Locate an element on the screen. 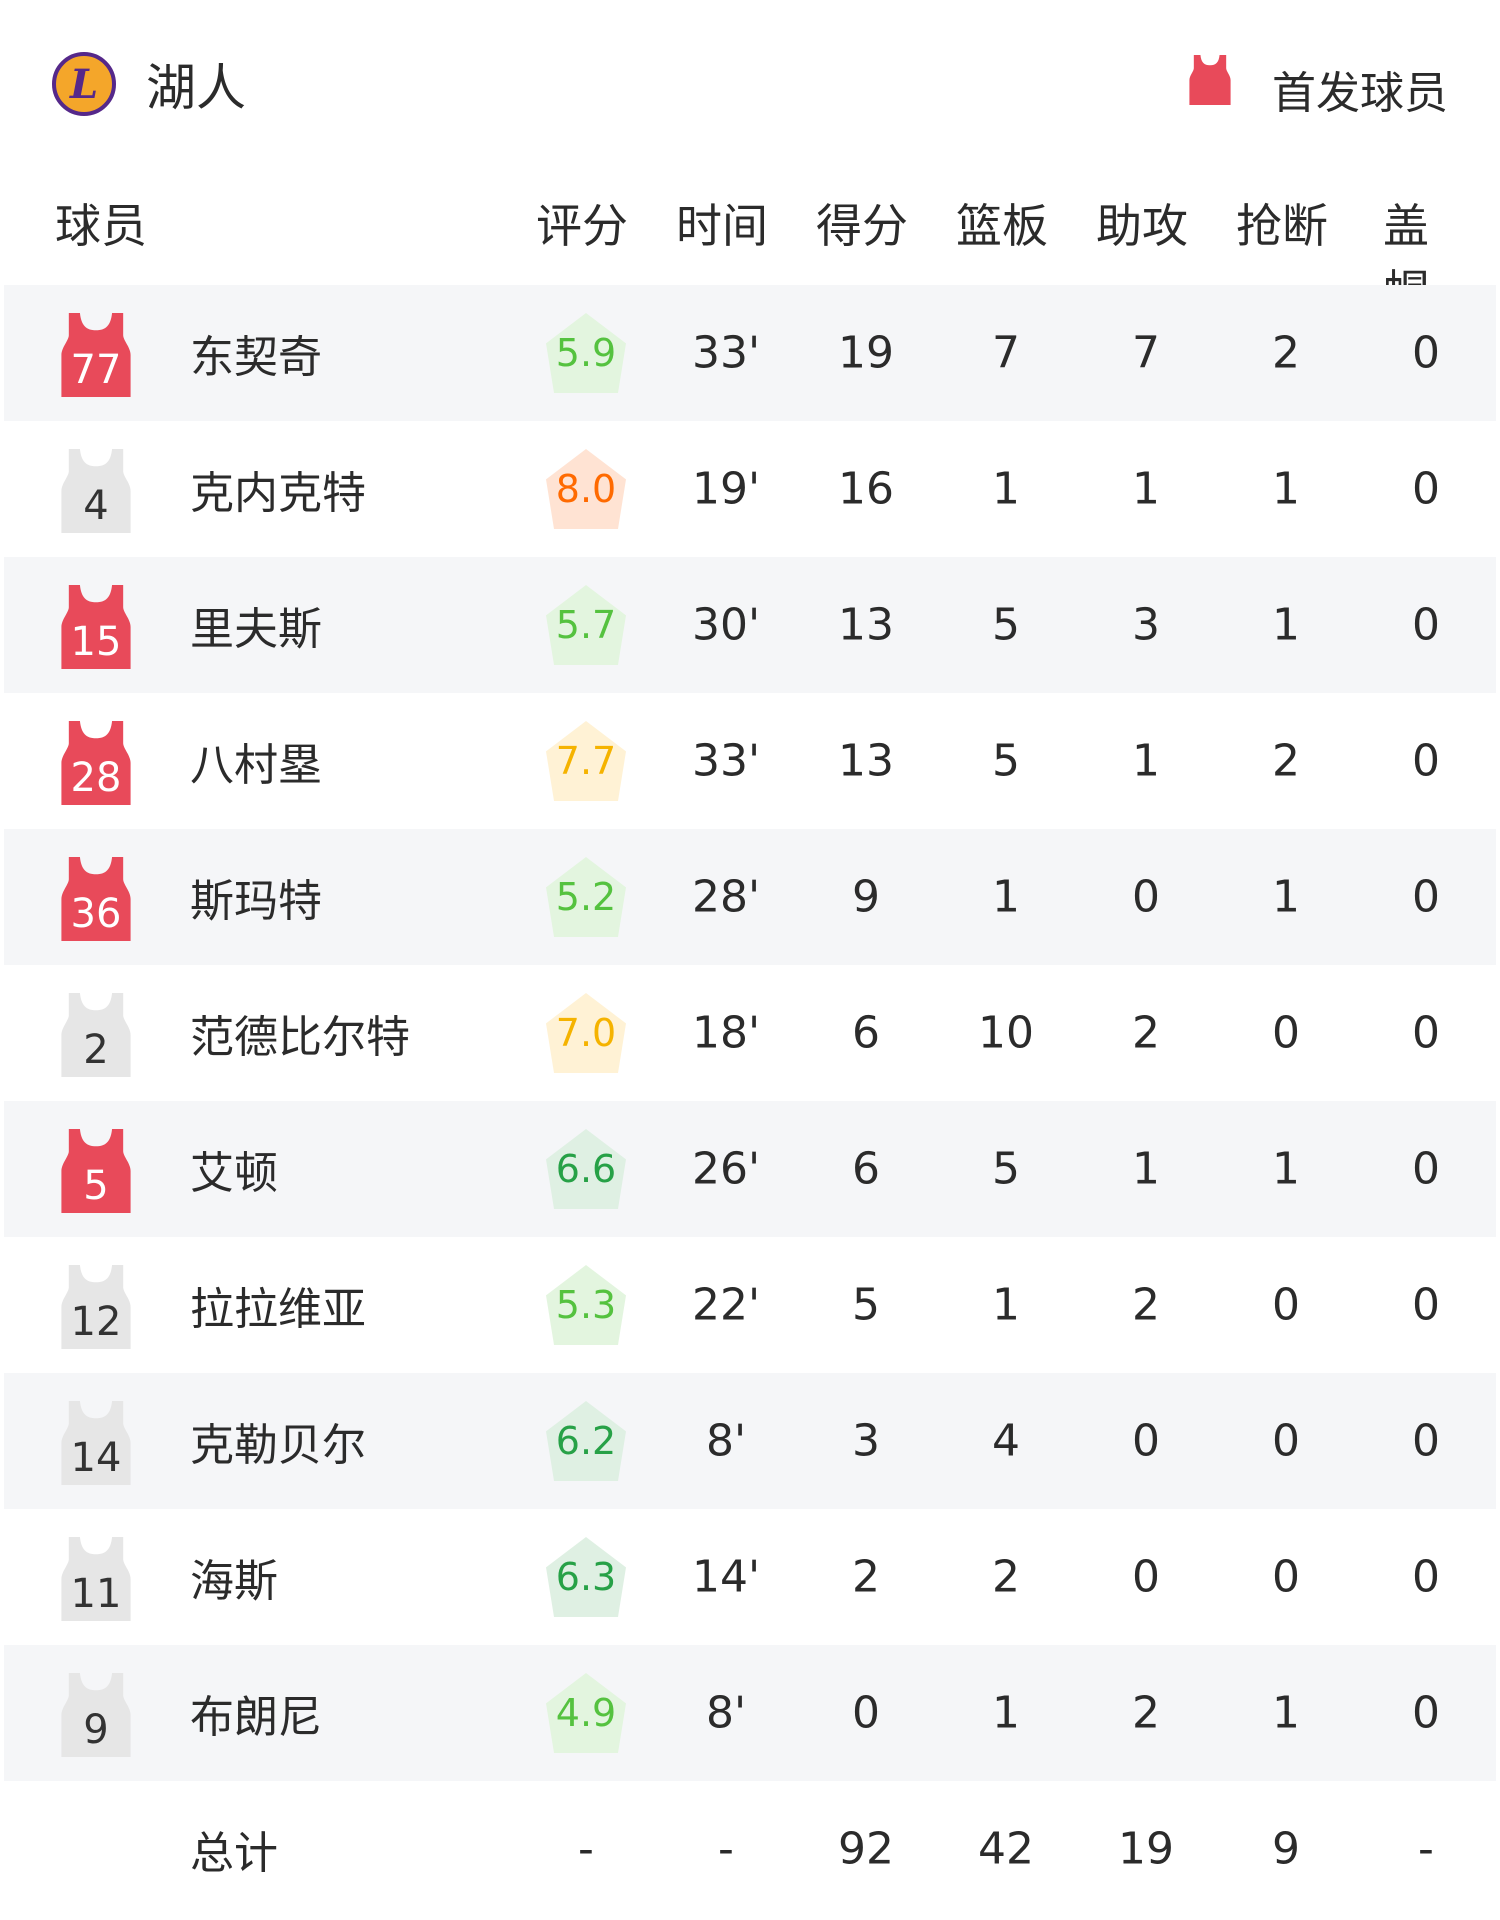 The width and height of the screenshot is (1500, 1920). stat-pts: 6 is located at coordinates (866, 1169).